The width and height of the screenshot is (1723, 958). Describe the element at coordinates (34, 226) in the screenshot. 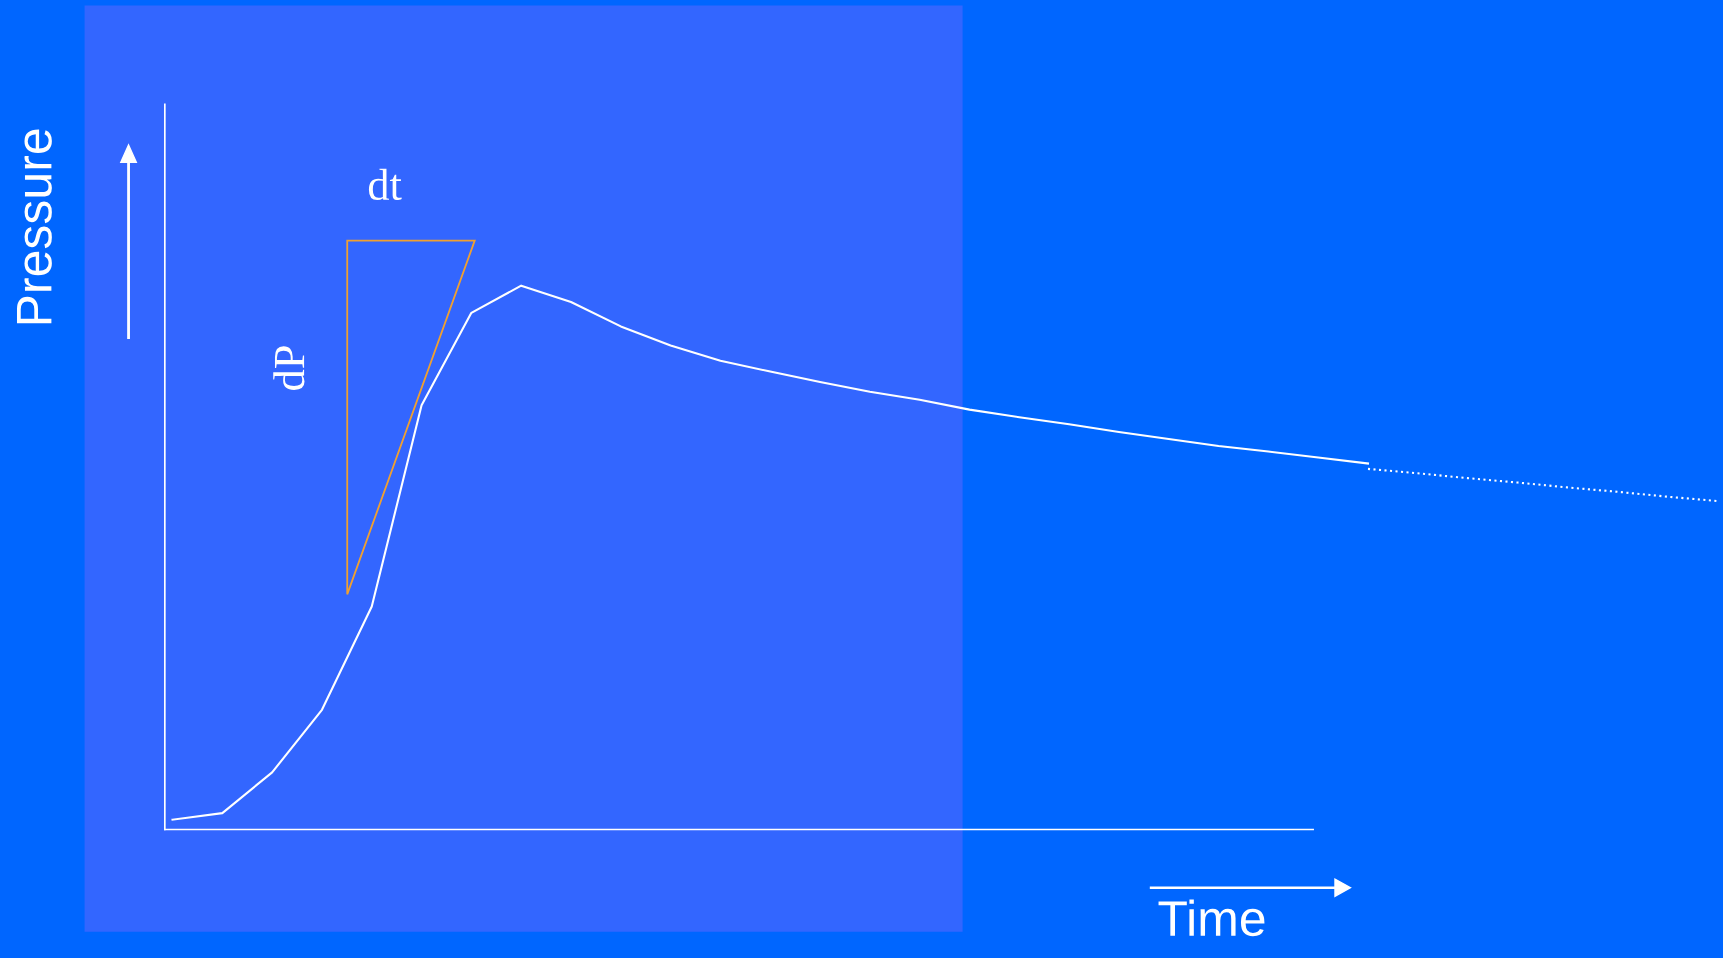

I see `y-axis-title: Pressure` at that location.